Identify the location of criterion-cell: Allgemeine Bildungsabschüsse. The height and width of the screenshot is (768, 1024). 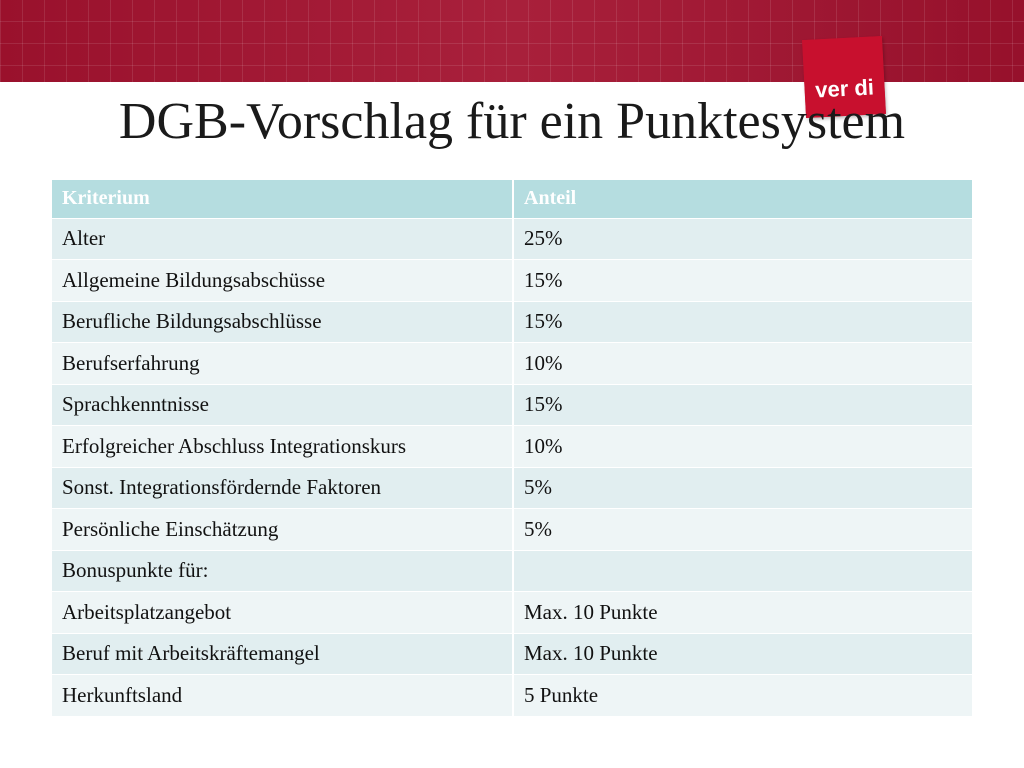
(283, 280).